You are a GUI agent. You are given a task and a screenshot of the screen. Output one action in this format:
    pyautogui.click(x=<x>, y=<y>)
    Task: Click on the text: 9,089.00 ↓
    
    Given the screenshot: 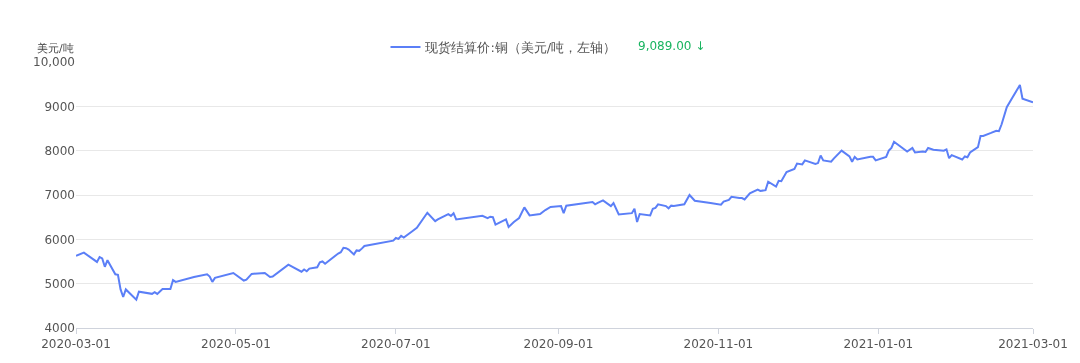 What is the action you would take?
    pyautogui.click(x=672, y=46)
    